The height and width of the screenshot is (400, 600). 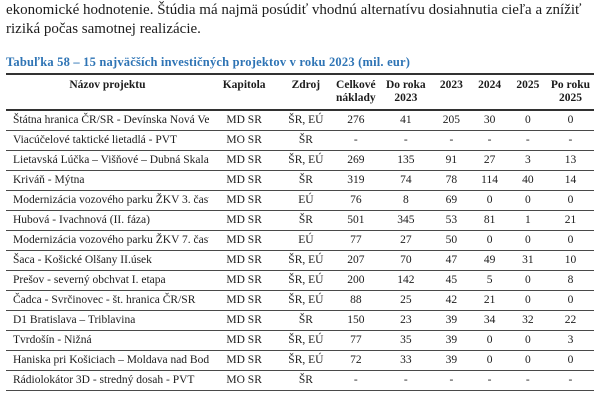 I want to click on value-cell: 74, so click(x=406, y=180).